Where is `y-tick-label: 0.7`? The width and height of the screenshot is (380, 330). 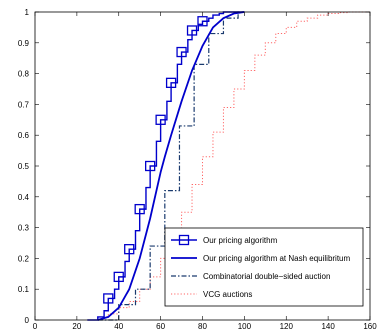 y-tick-label: 0.7 is located at coordinates (24, 104).